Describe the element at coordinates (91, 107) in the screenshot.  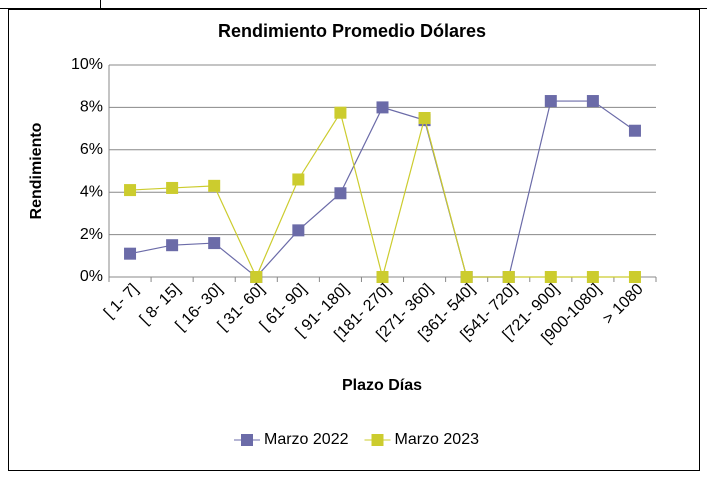
I see `y-tick-label: 8%` at that location.